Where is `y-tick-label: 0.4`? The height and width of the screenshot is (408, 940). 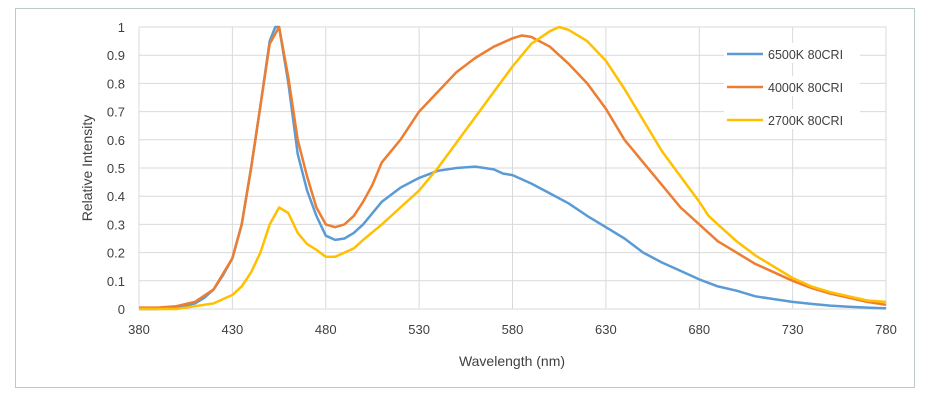 y-tick-label: 0.4 is located at coordinates (116, 196).